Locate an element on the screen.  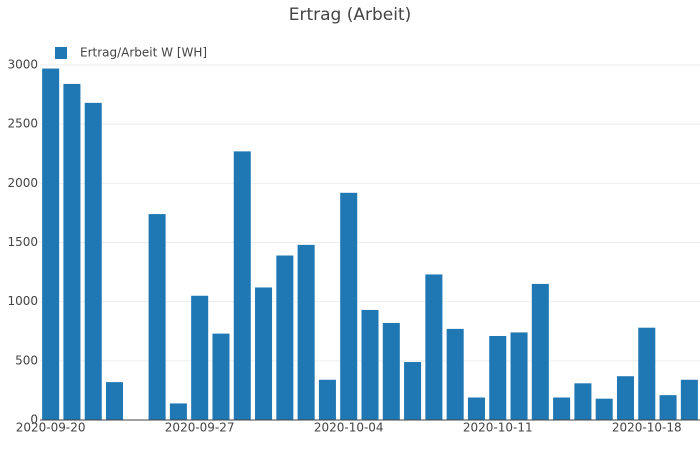
x-tick-label: 2020-10-04 is located at coordinates (349, 428).